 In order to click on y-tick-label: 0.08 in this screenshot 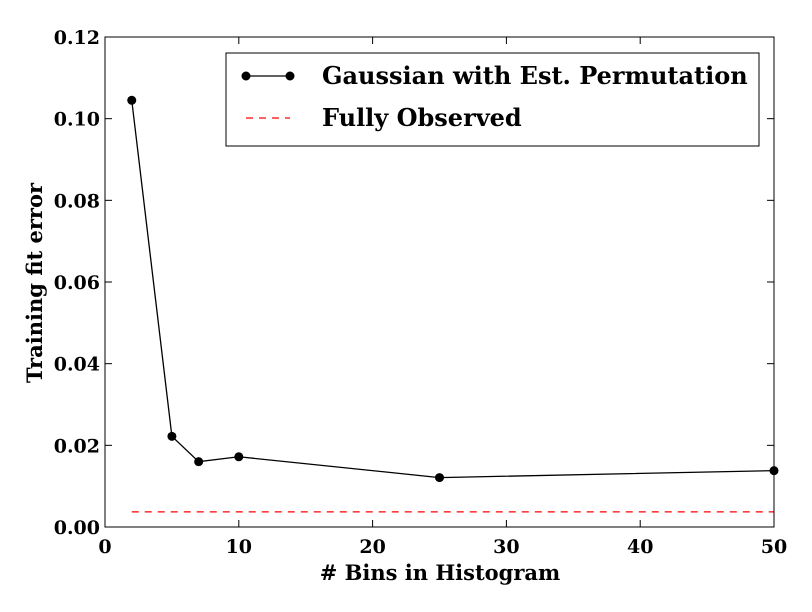, I will do `click(77, 201)`.